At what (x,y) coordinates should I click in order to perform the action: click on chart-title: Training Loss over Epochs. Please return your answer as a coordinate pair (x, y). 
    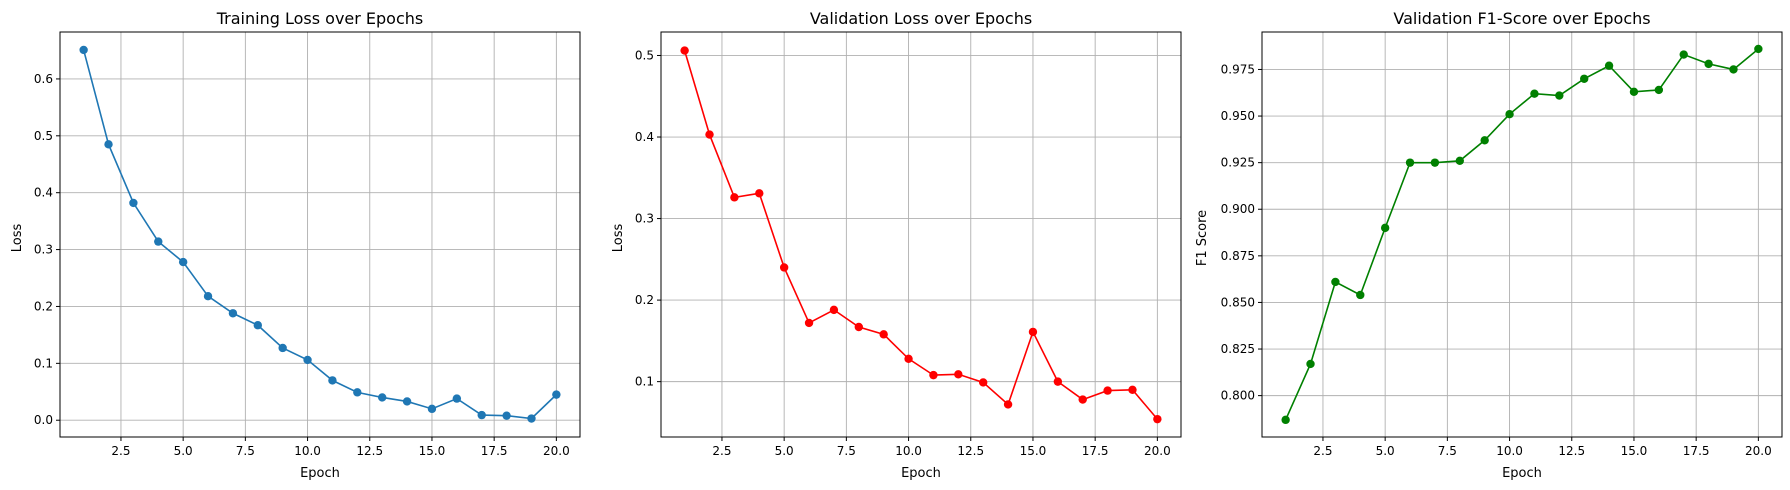
    Looking at the image, I should click on (320, 18).